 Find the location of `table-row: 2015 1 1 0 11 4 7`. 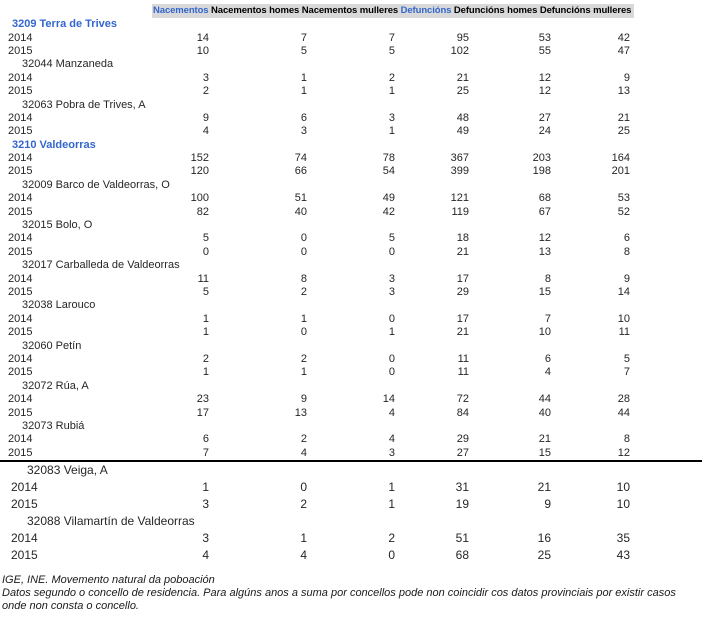

table-row: 2015 1 1 0 11 4 7 is located at coordinates (351, 372).